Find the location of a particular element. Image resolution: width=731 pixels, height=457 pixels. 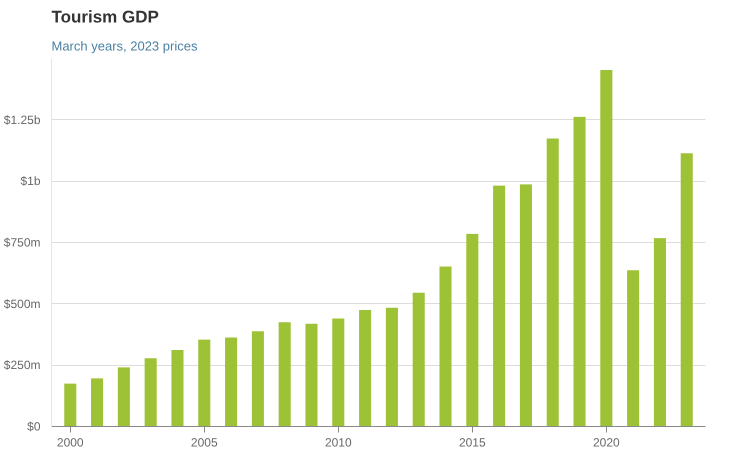

y-tick-label: $0 is located at coordinates (34, 427).